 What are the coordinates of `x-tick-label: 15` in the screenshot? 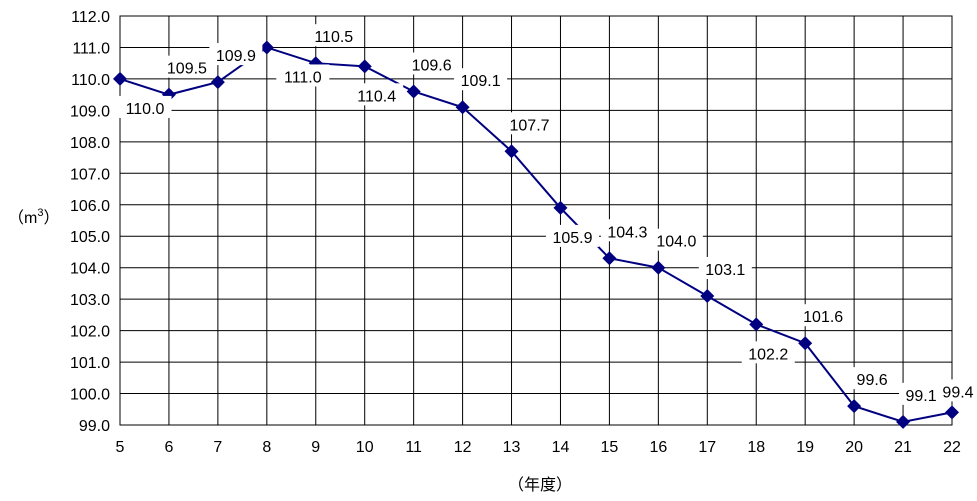 It's located at (610, 447).